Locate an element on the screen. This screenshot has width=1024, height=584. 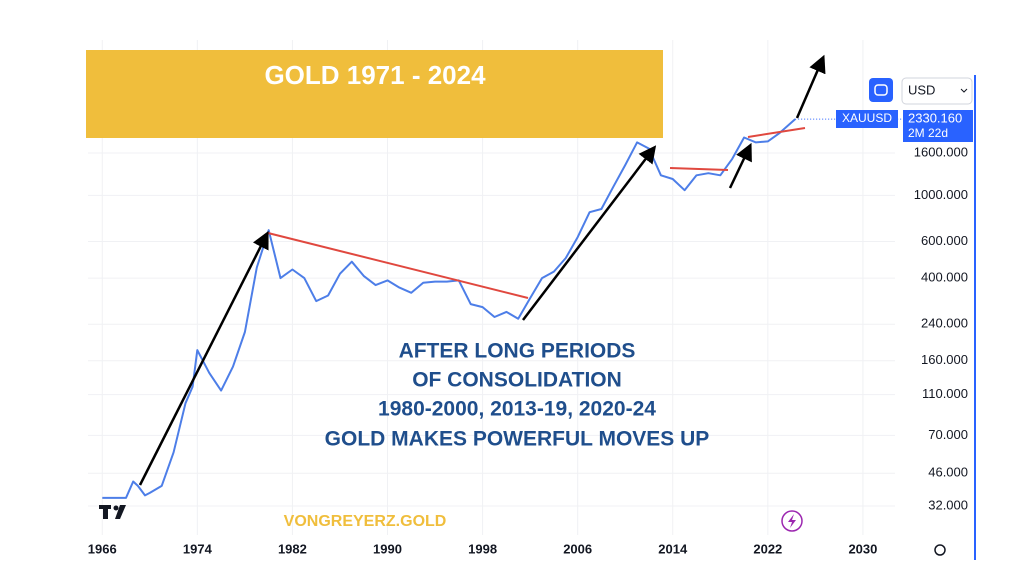
y-tick-label: 240.000 is located at coordinates (944, 323).